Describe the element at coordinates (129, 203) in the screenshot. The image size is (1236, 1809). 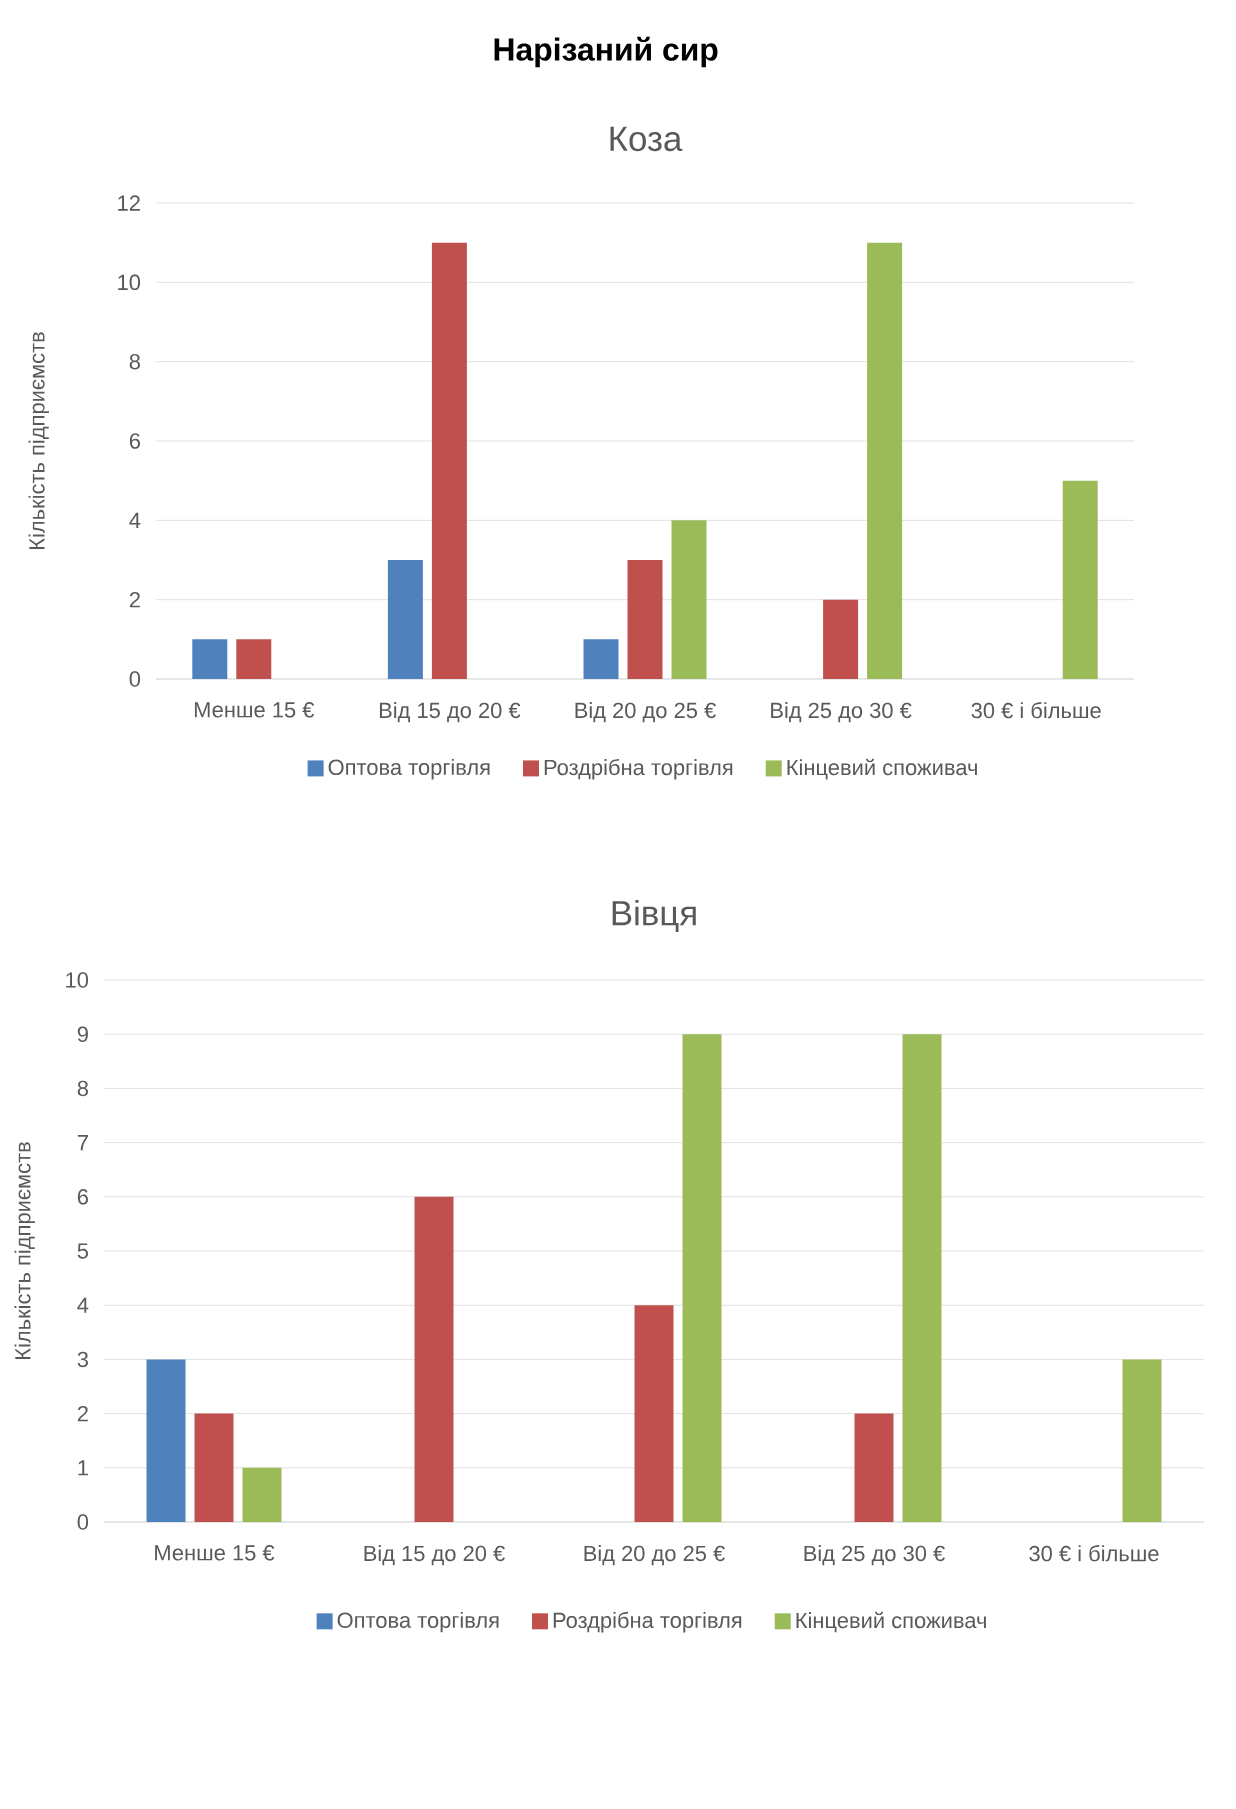
I see `y-tick-label: 12` at that location.